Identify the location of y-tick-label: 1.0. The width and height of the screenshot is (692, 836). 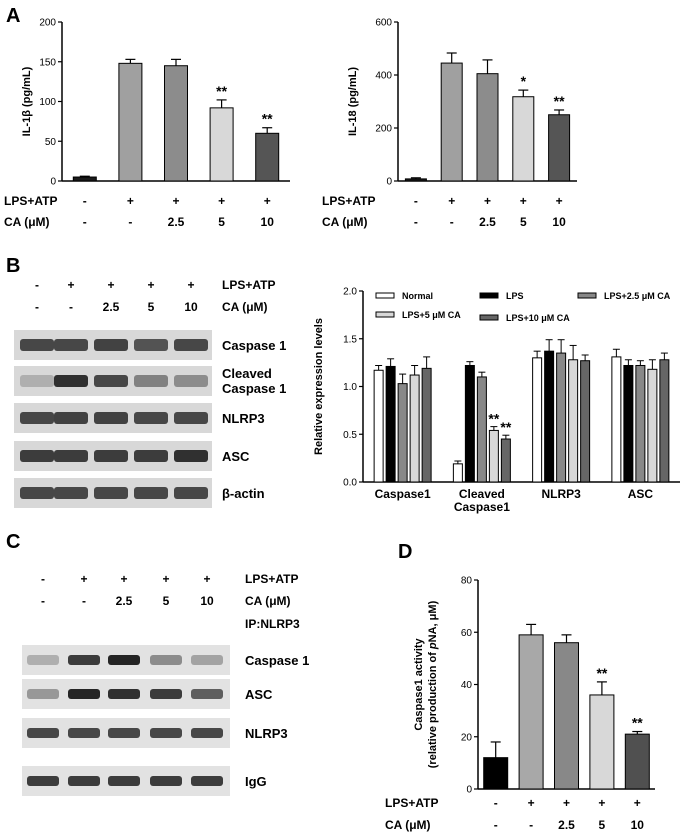
(350, 387).